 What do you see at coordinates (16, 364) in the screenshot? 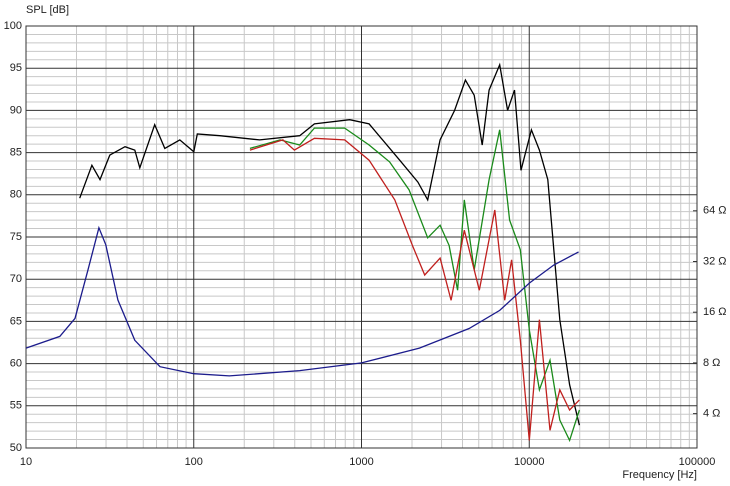
I see `y-tick-label: 60` at bounding box center [16, 364].